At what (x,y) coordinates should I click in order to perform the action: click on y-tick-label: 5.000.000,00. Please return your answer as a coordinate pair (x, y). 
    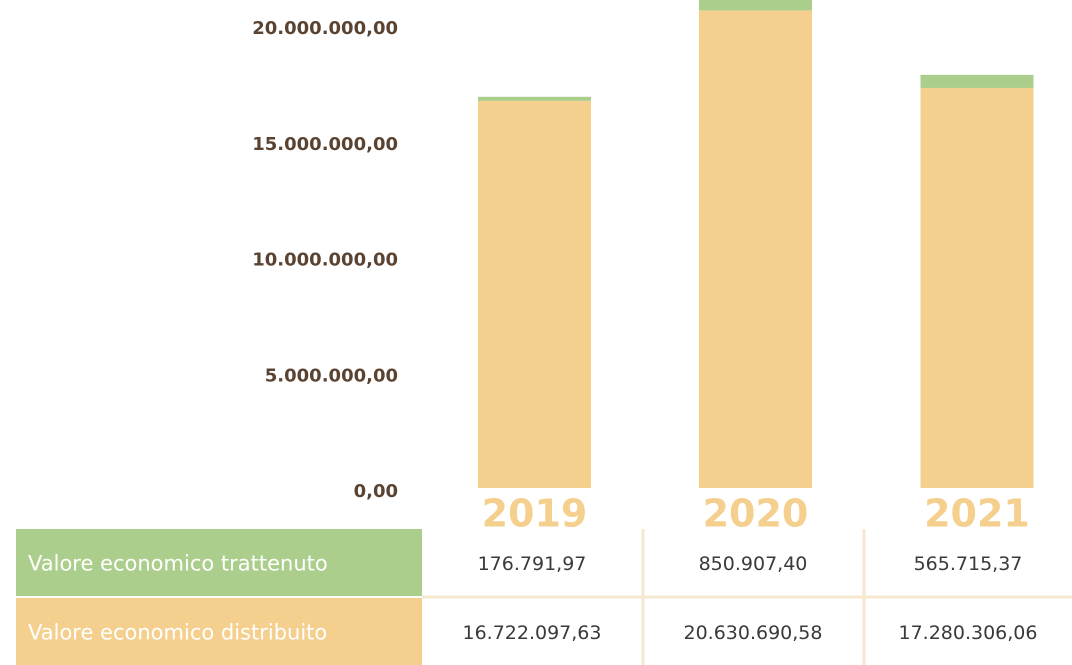
    Looking at the image, I should click on (331, 375).